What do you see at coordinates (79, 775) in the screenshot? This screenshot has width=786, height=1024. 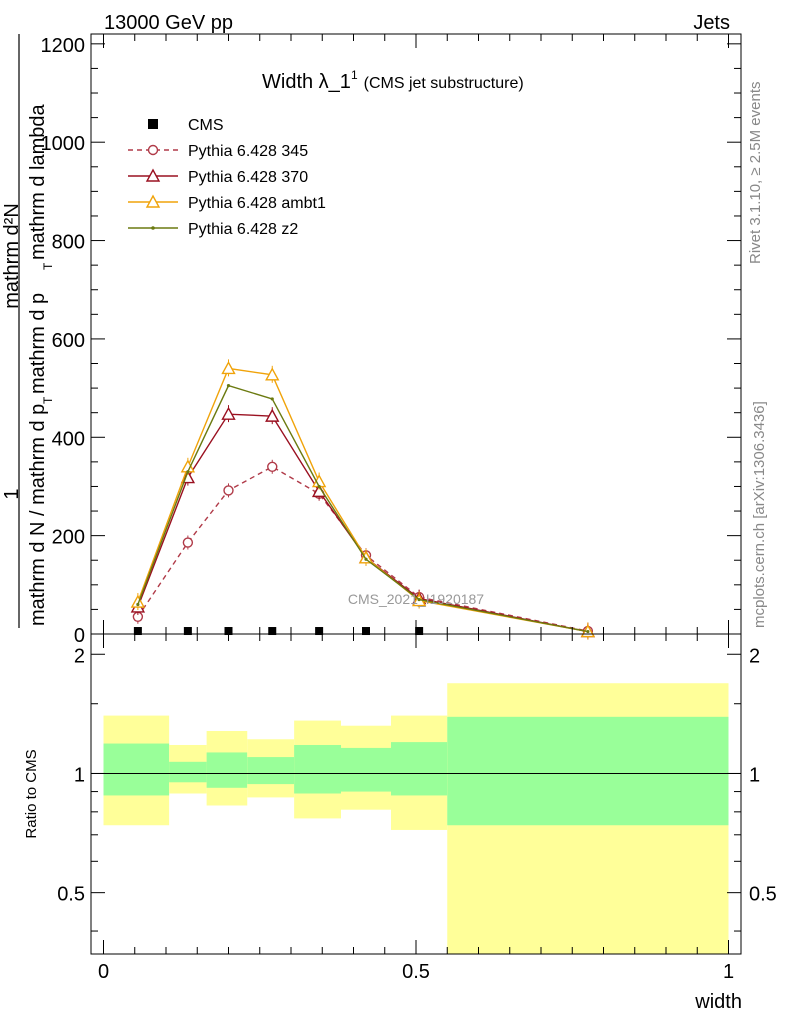 I see `ratio-ytick-label: 1` at bounding box center [79, 775].